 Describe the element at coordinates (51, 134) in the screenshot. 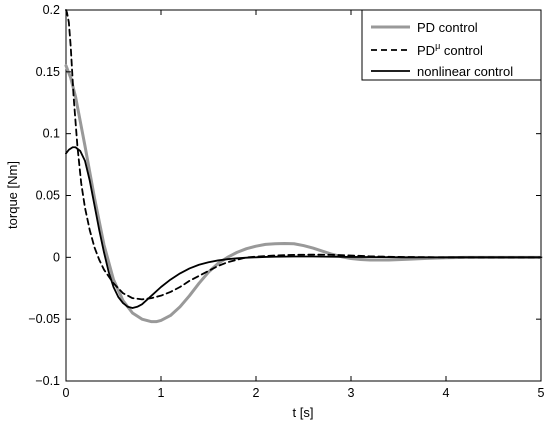

I see `y-tick-label: 0.1` at that location.